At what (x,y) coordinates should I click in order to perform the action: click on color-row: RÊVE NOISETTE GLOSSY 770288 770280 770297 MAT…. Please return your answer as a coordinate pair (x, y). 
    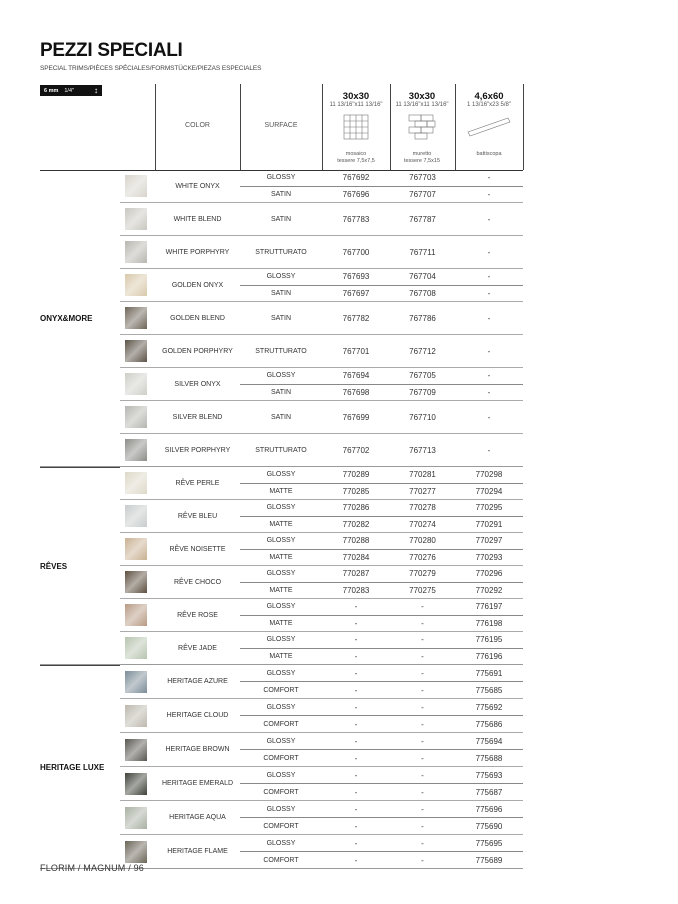
    Looking at the image, I should click on (321, 549).